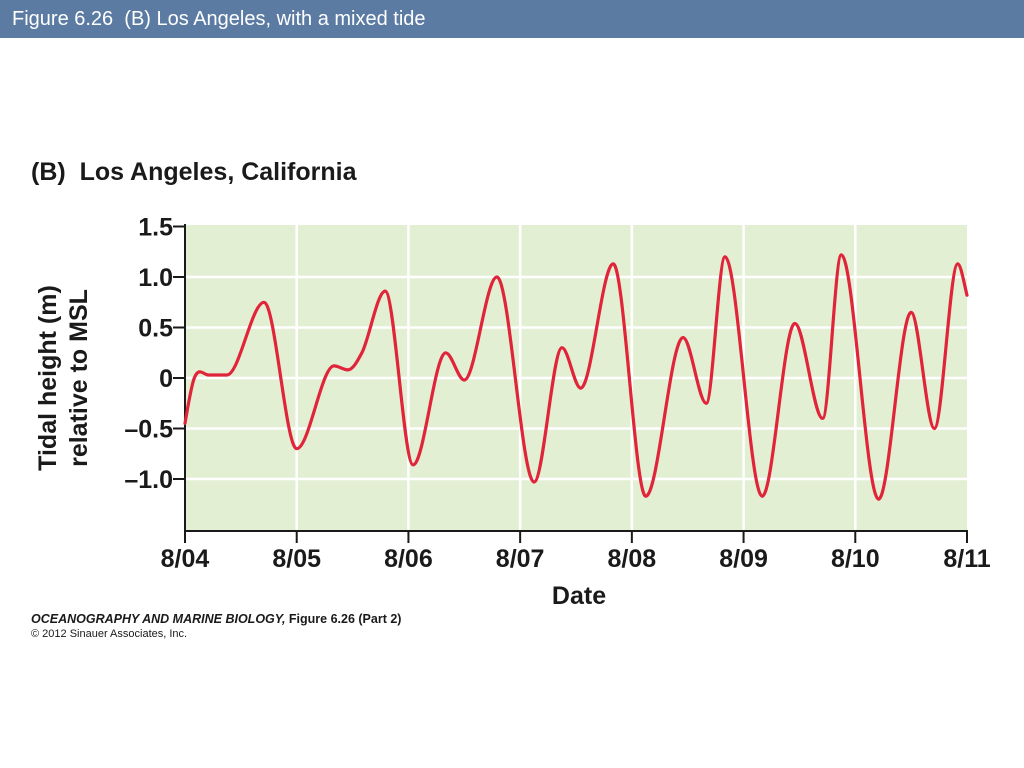  What do you see at coordinates (520, 559) in the screenshot?
I see `x-tick-label: 8/07` at bounding box center [520, 559].